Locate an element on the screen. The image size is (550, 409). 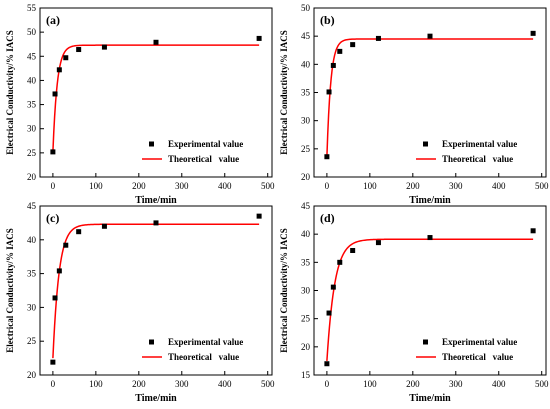
panel-label: (c) is located at coordinates (52, 218).